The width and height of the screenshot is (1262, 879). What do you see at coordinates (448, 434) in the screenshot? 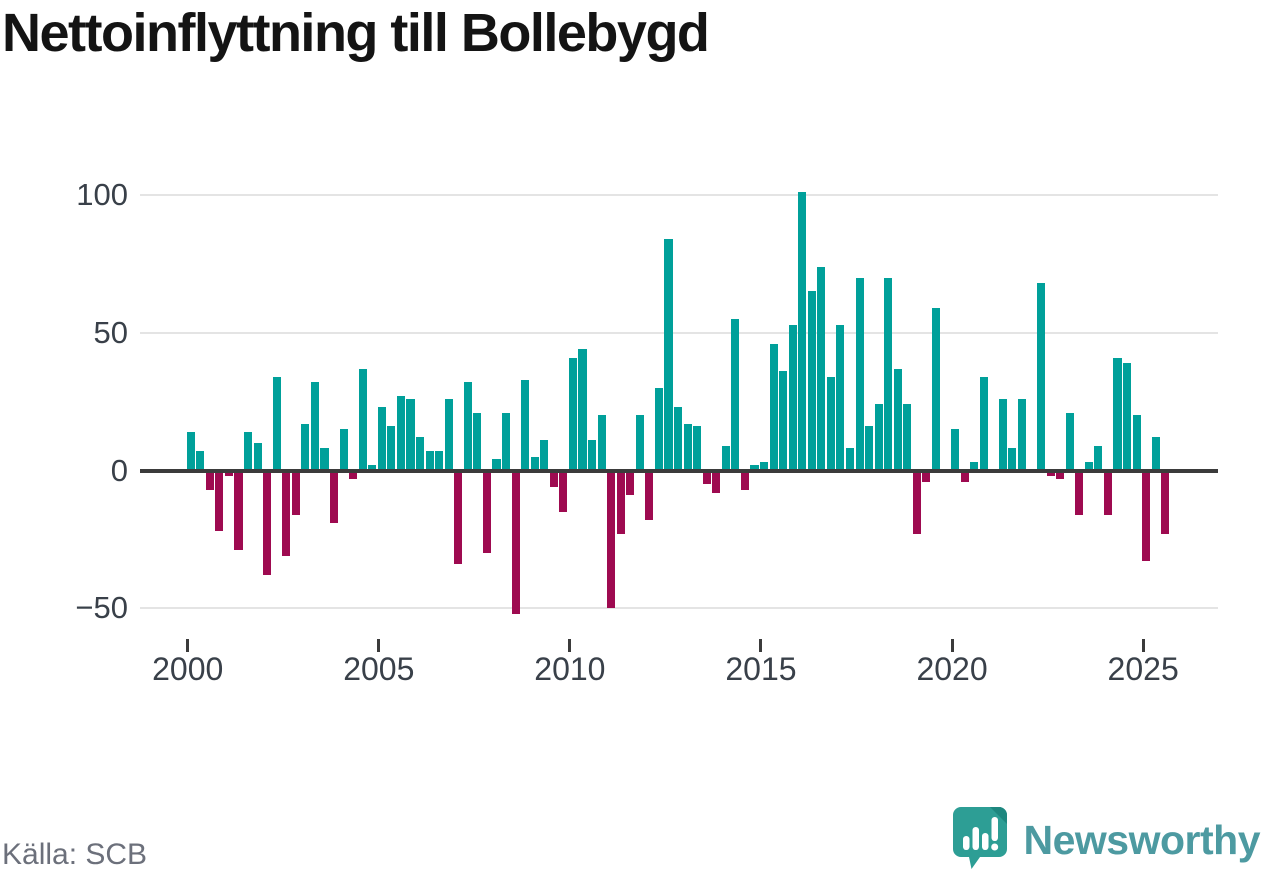
I see `bar-2006-q4` at bounding box center [448, 434].